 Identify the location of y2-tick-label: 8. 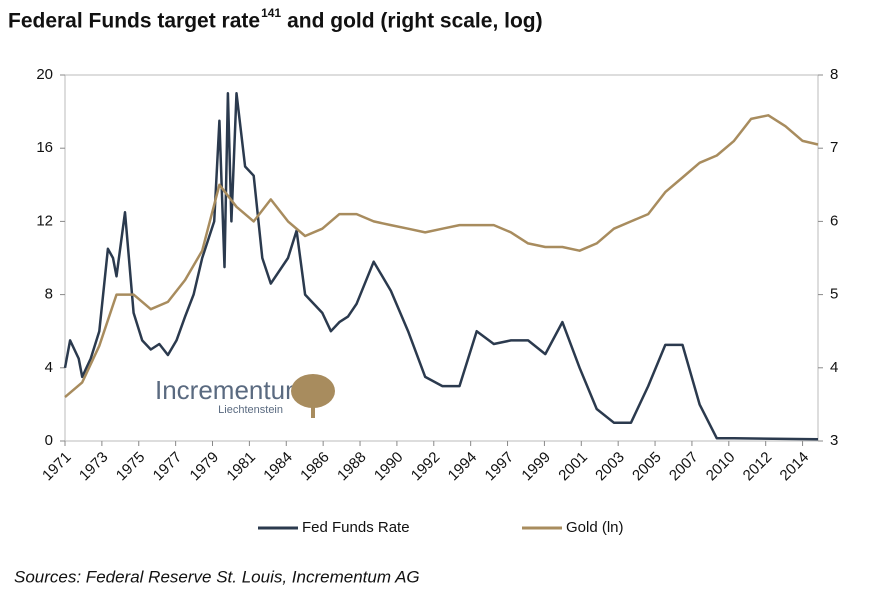
(834, 74).